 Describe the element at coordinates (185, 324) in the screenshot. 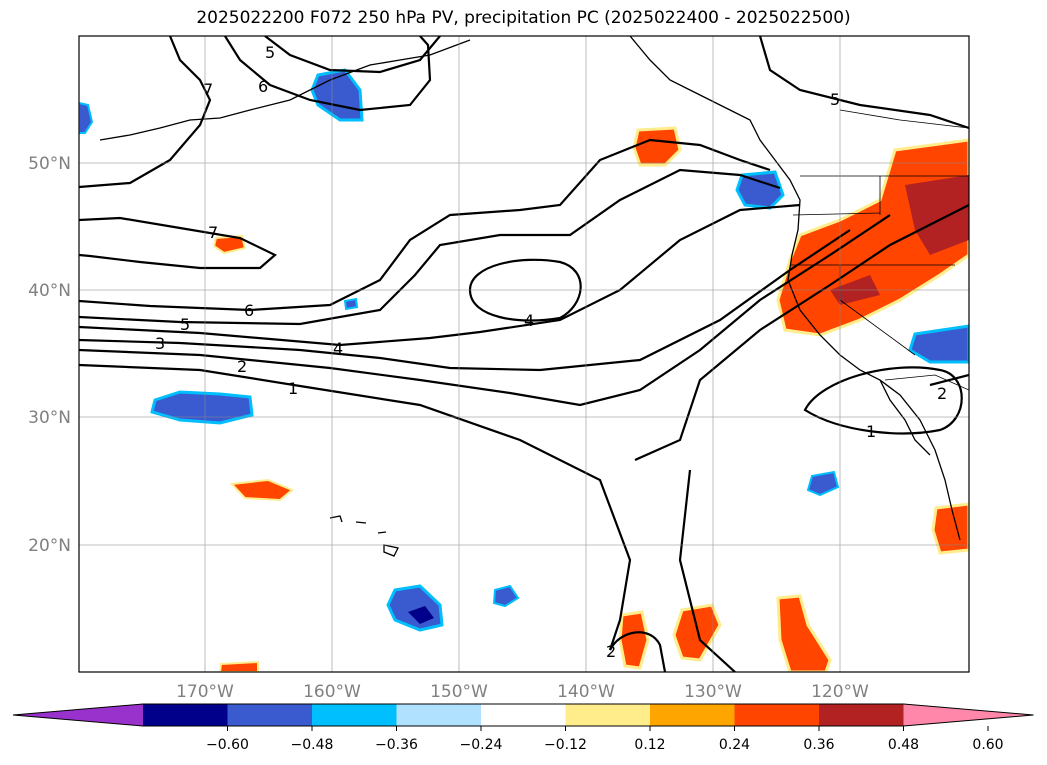

I see `contour-label-5-mid: 5` at that location.